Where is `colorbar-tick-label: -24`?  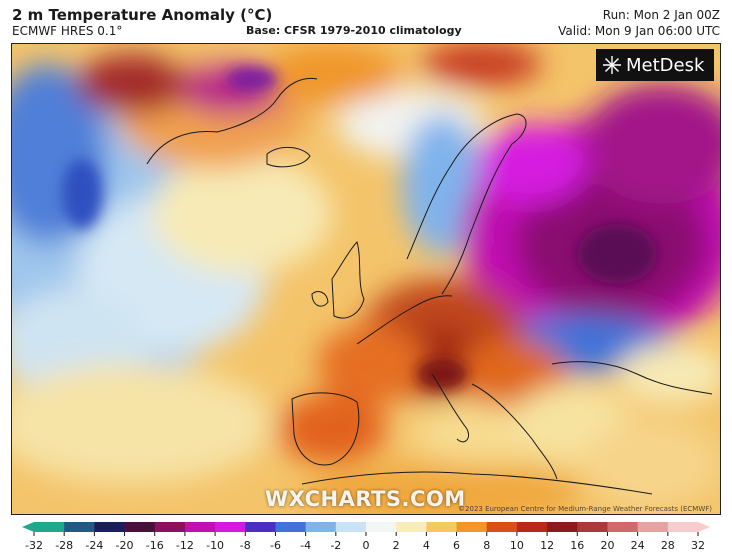 colorbar-tick-label: -24 is located at coordinates (94, 545).